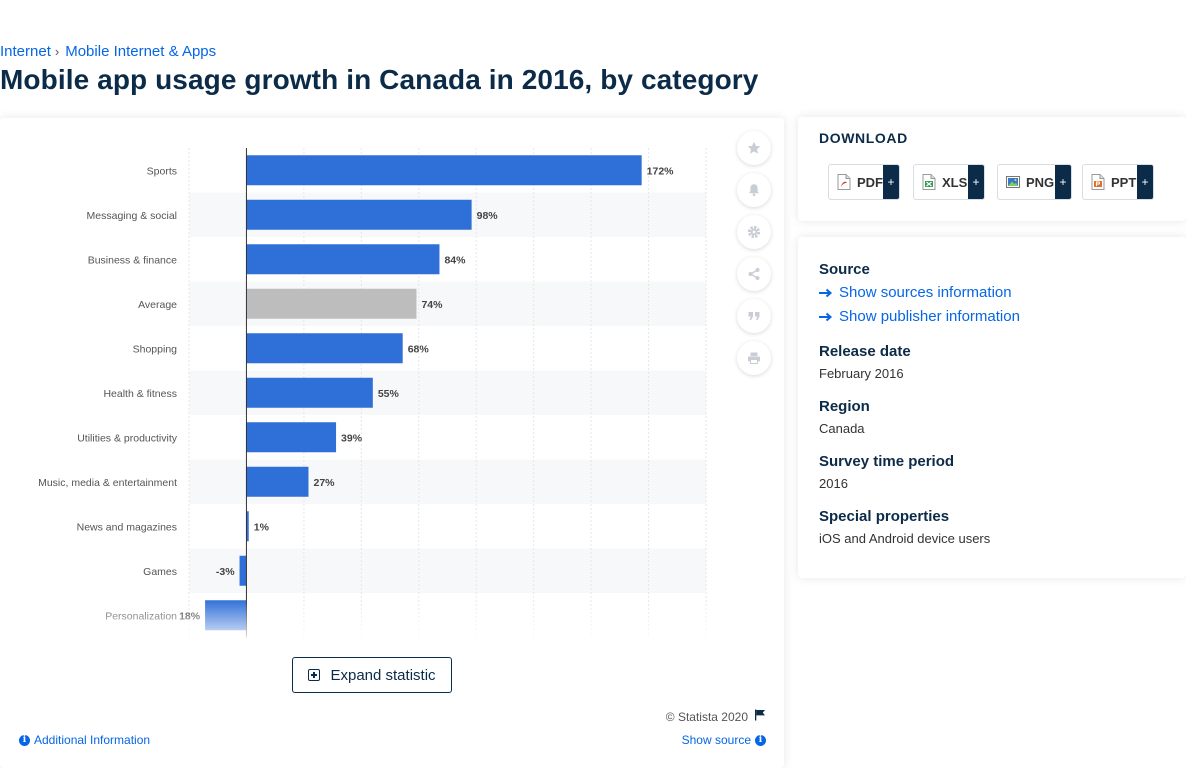 This screenshot has height=768, width=1186. I want to click on gear-icon, so click(754, 232).